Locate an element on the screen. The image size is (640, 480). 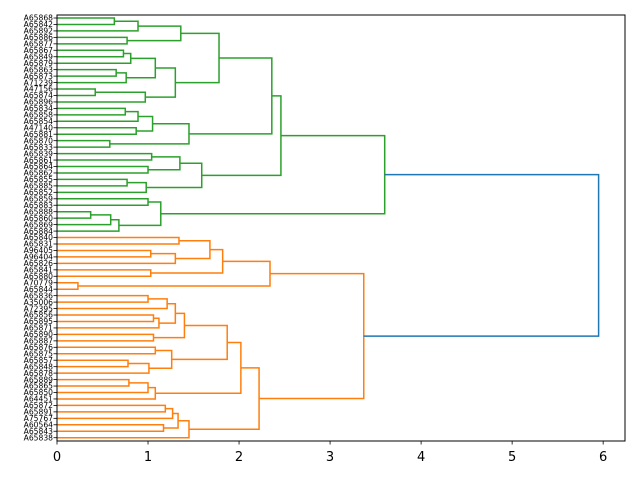
leaf-label: A65852 is located at coordinates (39, 192).